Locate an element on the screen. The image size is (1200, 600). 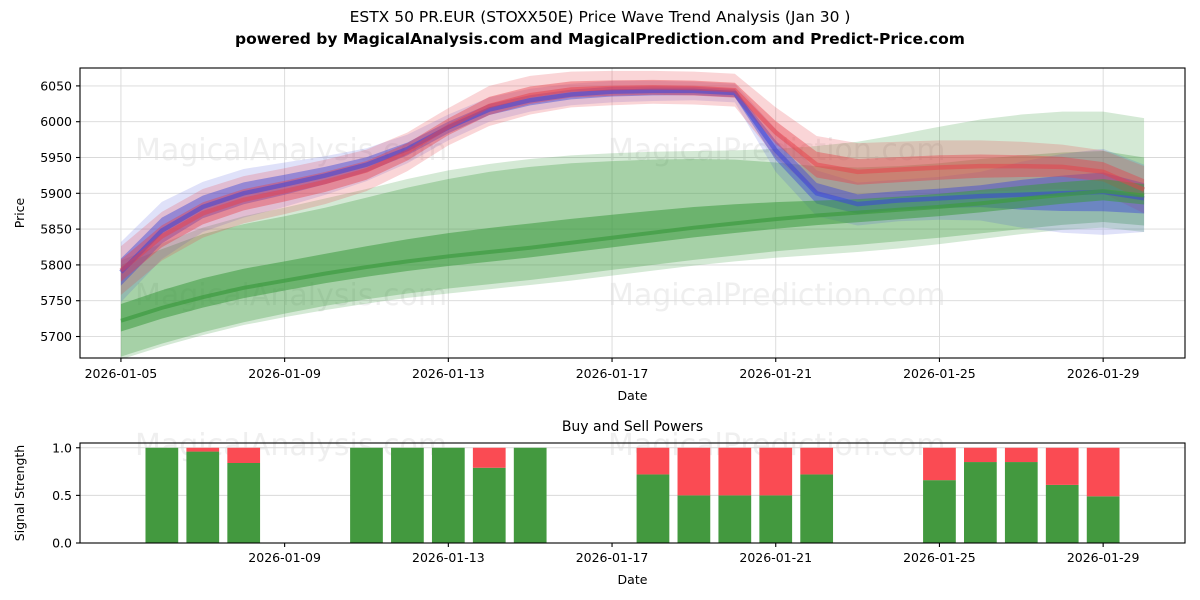
y-tick-label: 5800 is located at coordinates (56, 264).